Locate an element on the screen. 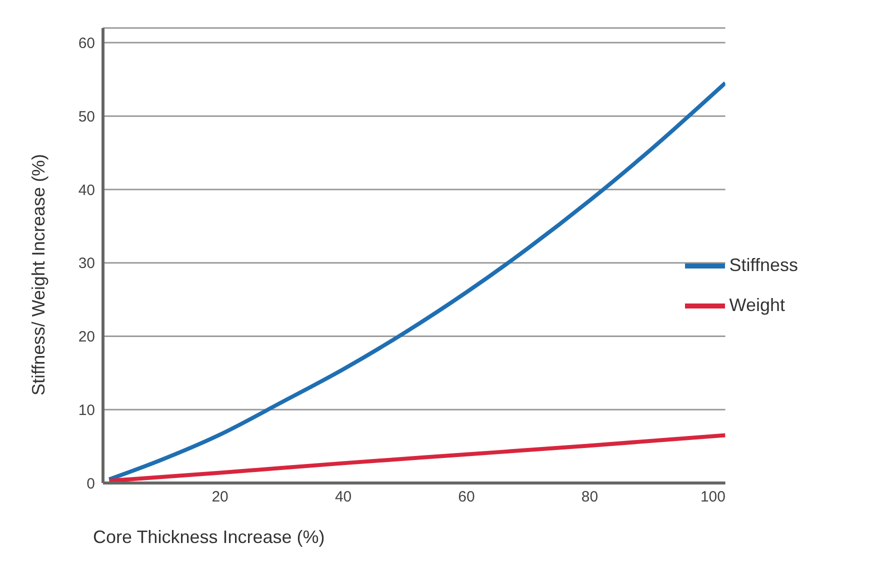 The height and width of the screenshot is (575, 881). x-tick-label: 40 is located at coordinates (343, 497).